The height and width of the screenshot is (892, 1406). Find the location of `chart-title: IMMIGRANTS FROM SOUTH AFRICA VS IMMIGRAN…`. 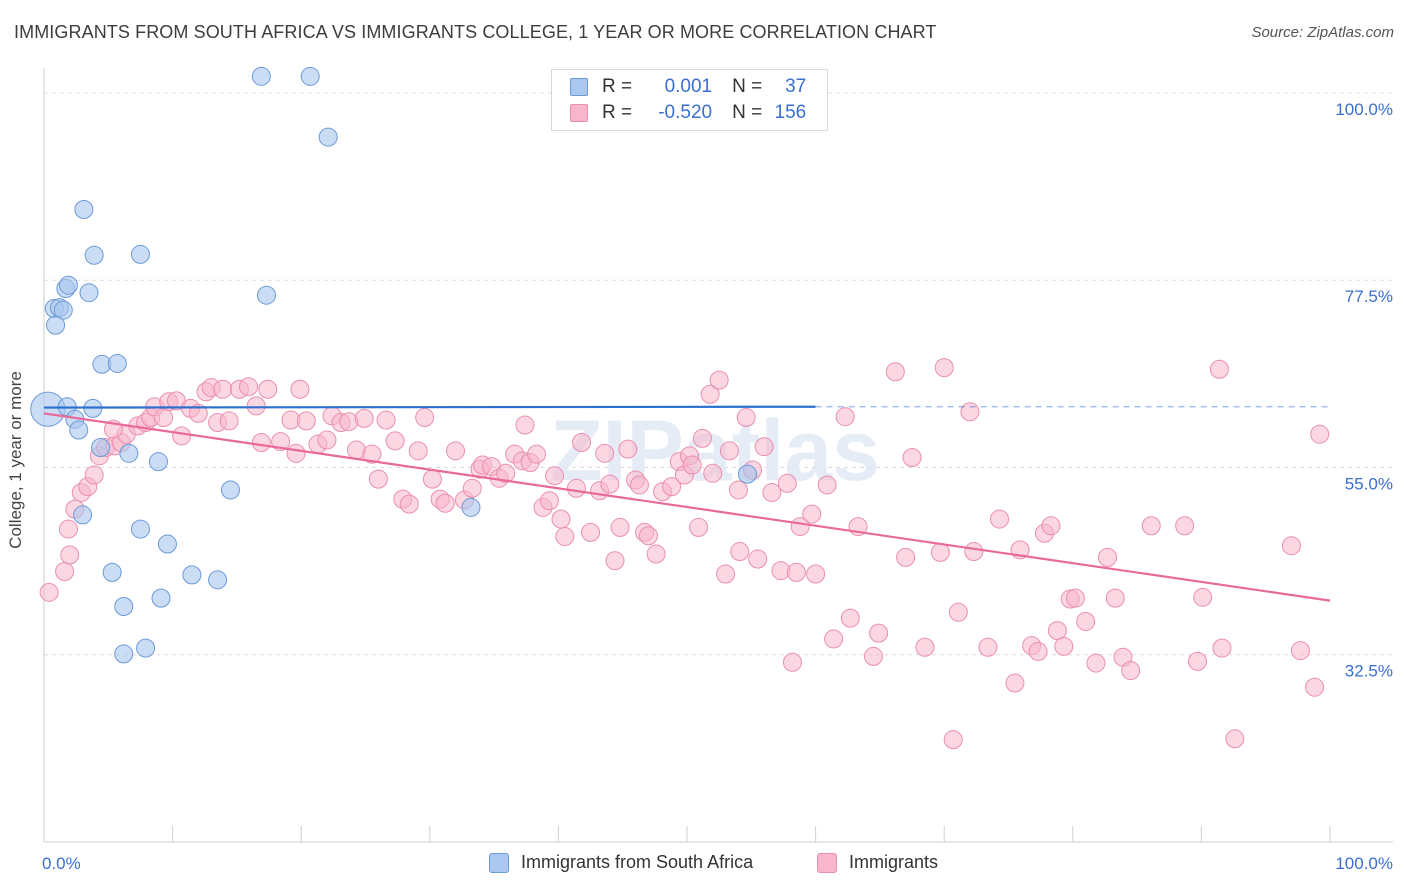

chart-title: IMMIGRANTS FROM SOUTH AFRICA VS IMMIGRAN… is located at coordinates (475, 32).